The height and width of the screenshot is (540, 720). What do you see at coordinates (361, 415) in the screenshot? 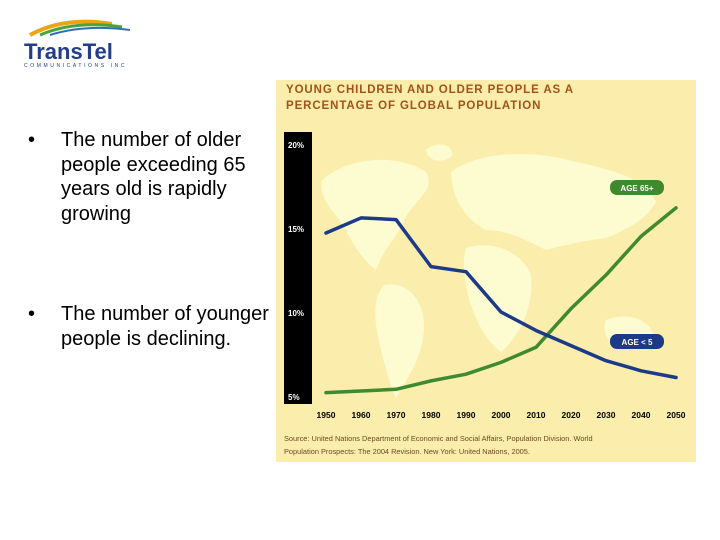
I see `x-tick-label: 1960` at bounding box center [361, 415].